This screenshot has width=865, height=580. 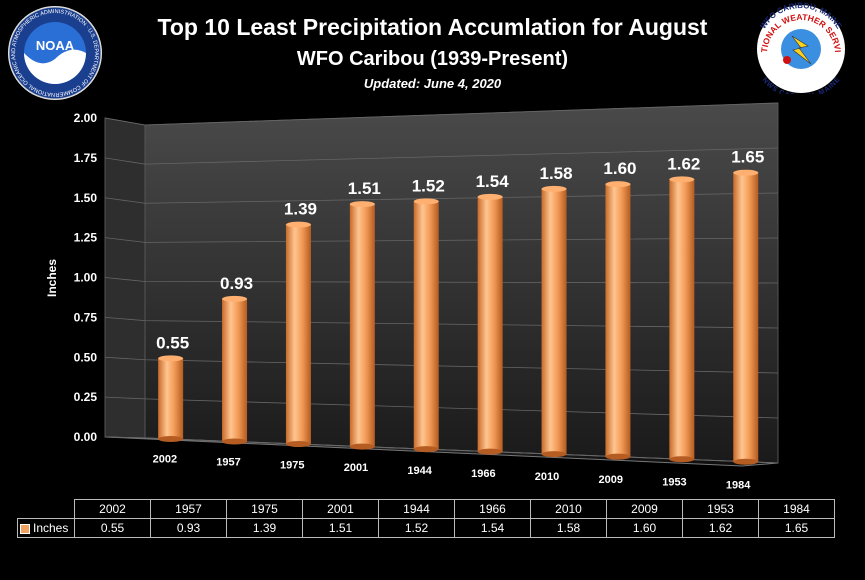 I want to click on data-table-header-cell: 1975, so click(x=264, y=509).